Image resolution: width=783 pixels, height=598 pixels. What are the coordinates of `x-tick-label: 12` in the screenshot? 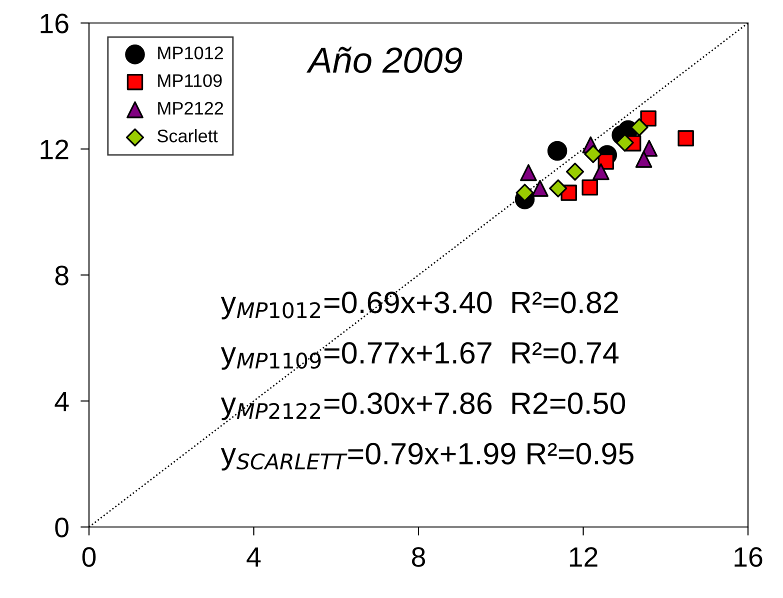 It's located at (584, 557).